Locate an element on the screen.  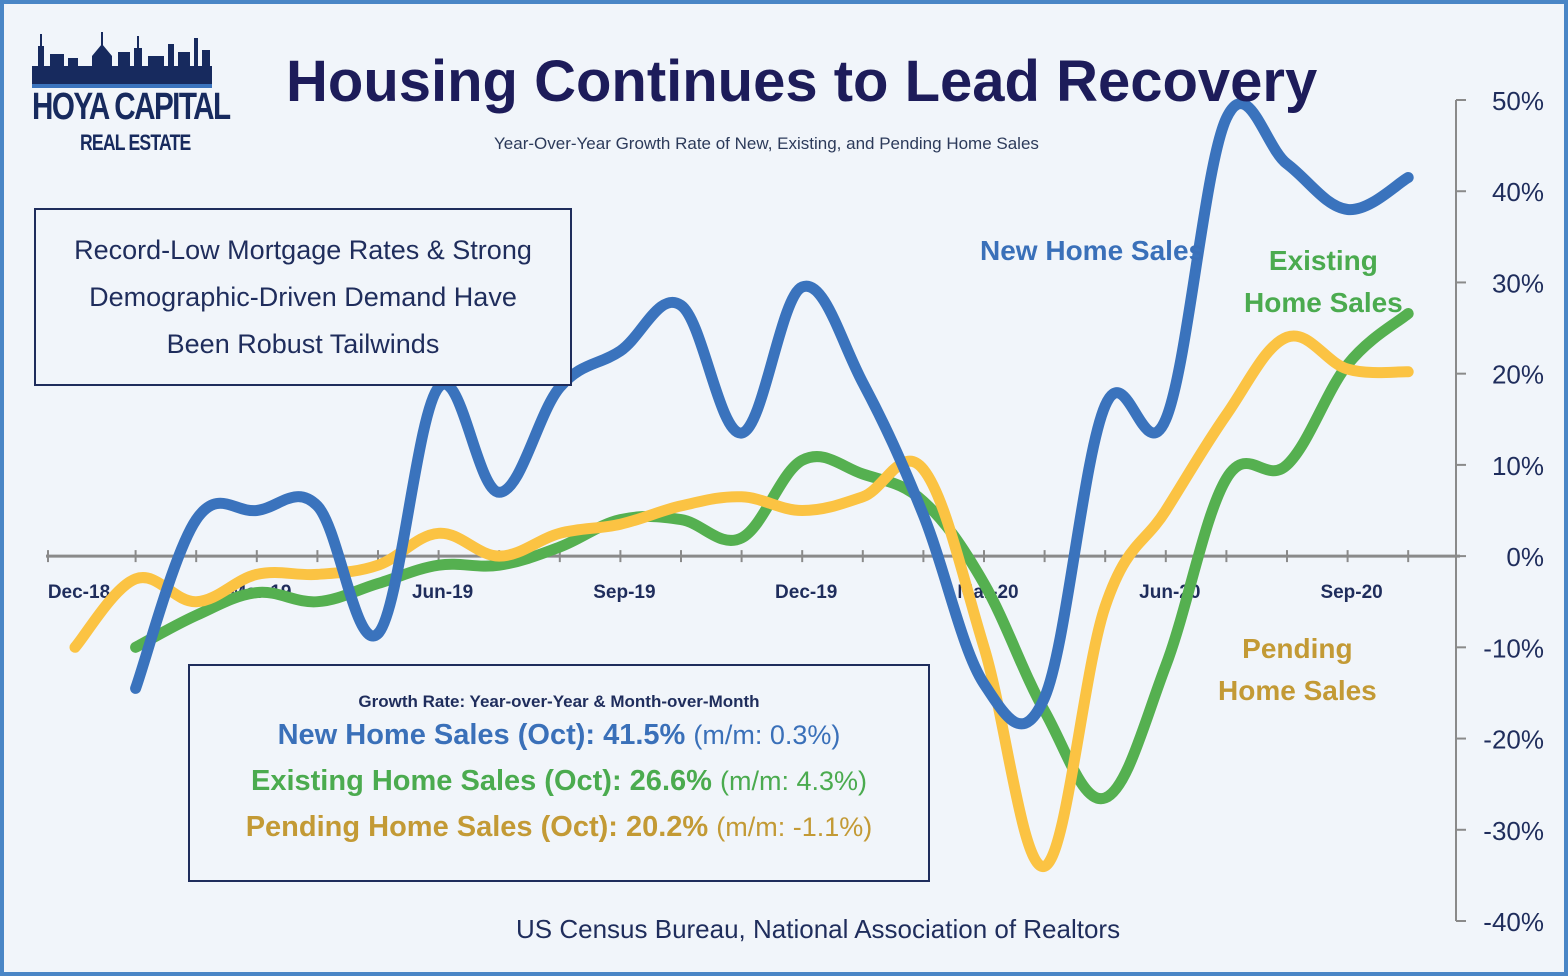
y-tick-label: -40% is located at coordinates (1513, 922).